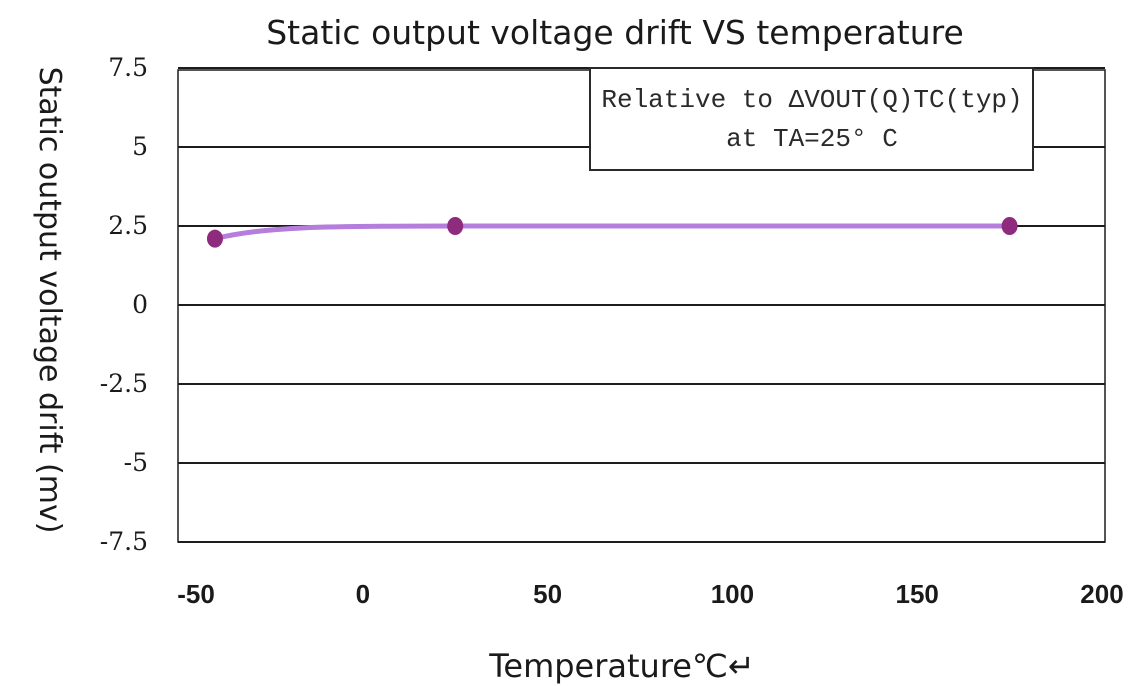 The width and height of the screenshot is (1136, 686). Describe the element at coordinates (140, 146) in the screenshot. I see `y-tick-label: 5` at that location.